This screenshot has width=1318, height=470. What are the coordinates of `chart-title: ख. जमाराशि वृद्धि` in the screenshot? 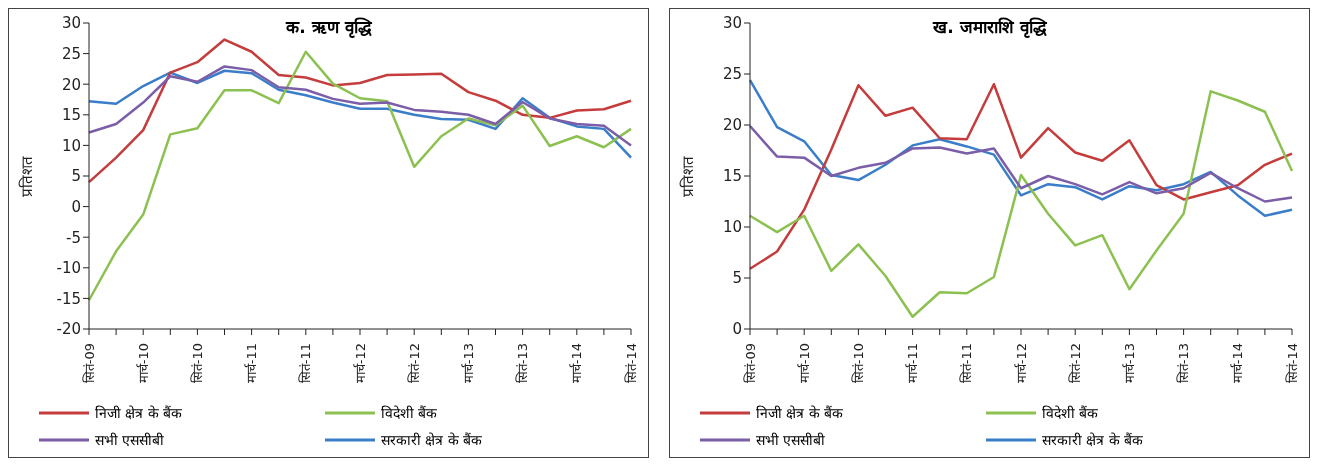 It's located at (990, 27).